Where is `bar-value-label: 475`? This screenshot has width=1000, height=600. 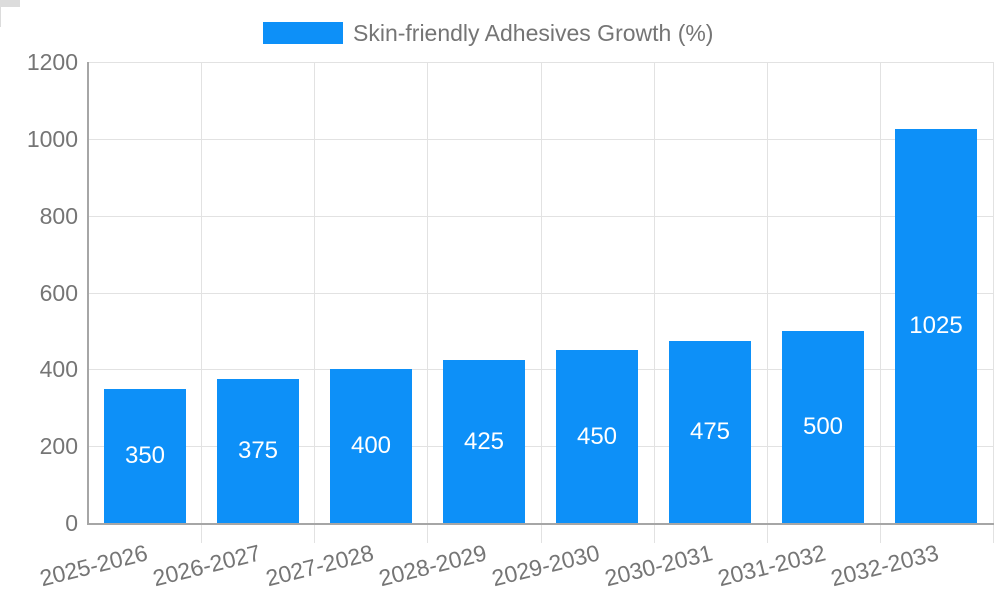
bar-value-label: 475 is located at coordinates (710, 431).